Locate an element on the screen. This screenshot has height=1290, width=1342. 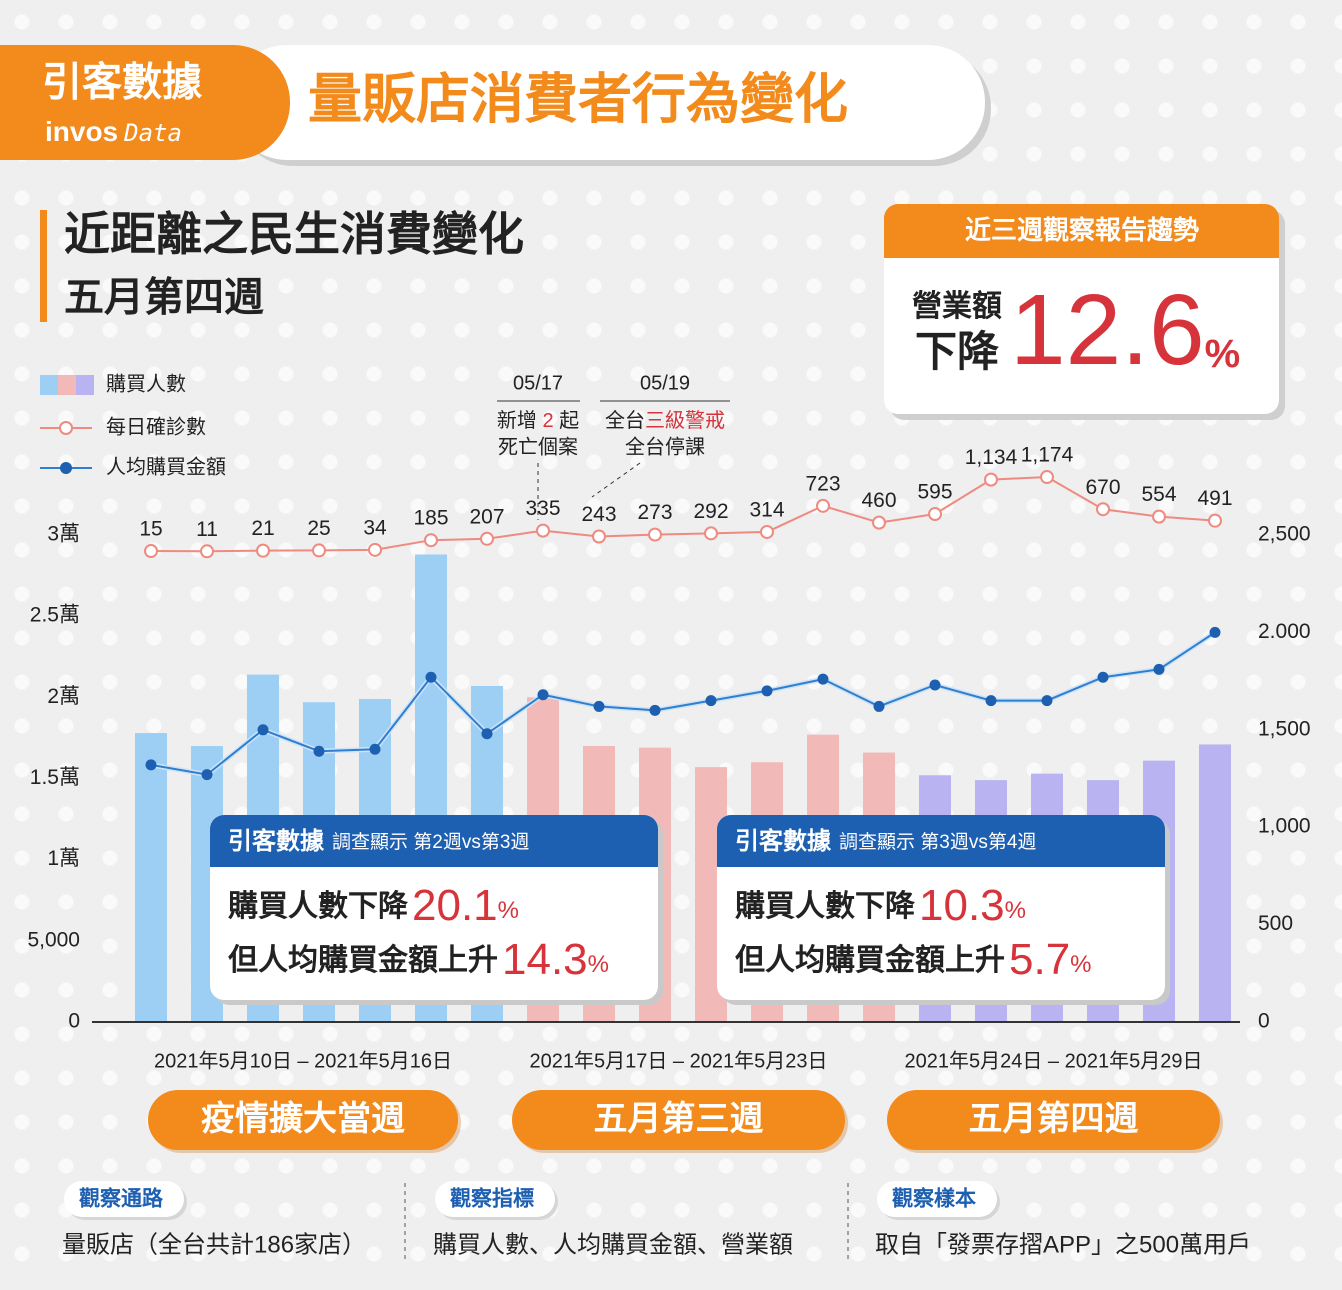
callout-line: 但人均購買金額上升14.3% is located at coordinates (418, 959).